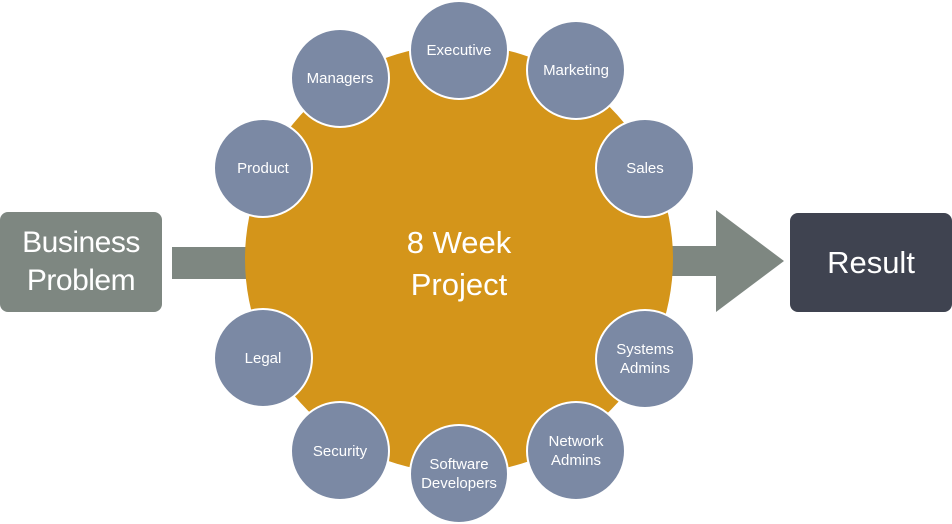 This screenshot has width=952, height=524. Describe the element at coordinates (459, 464) in the screenshot. I see `node-software-developers-line1: Software` at that location.